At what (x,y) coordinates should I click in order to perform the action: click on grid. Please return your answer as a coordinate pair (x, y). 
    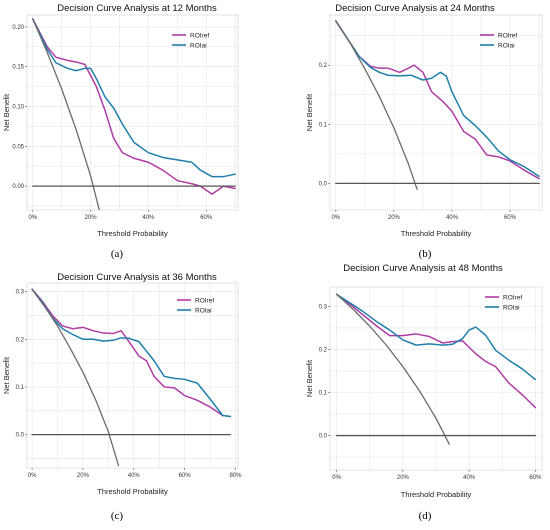
    Looking at the image, I should click on (436, 378).